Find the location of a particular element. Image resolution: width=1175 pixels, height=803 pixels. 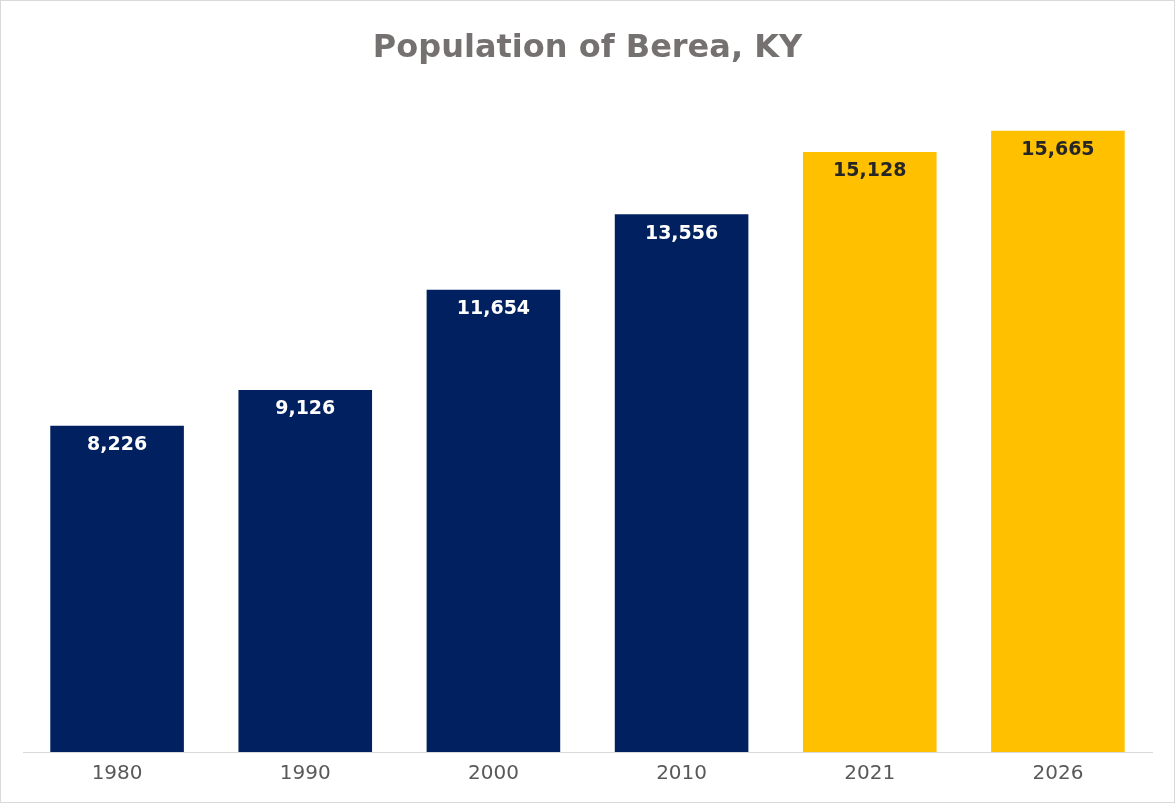

data-label: 15,665 is located at coordinates (1058, 148).